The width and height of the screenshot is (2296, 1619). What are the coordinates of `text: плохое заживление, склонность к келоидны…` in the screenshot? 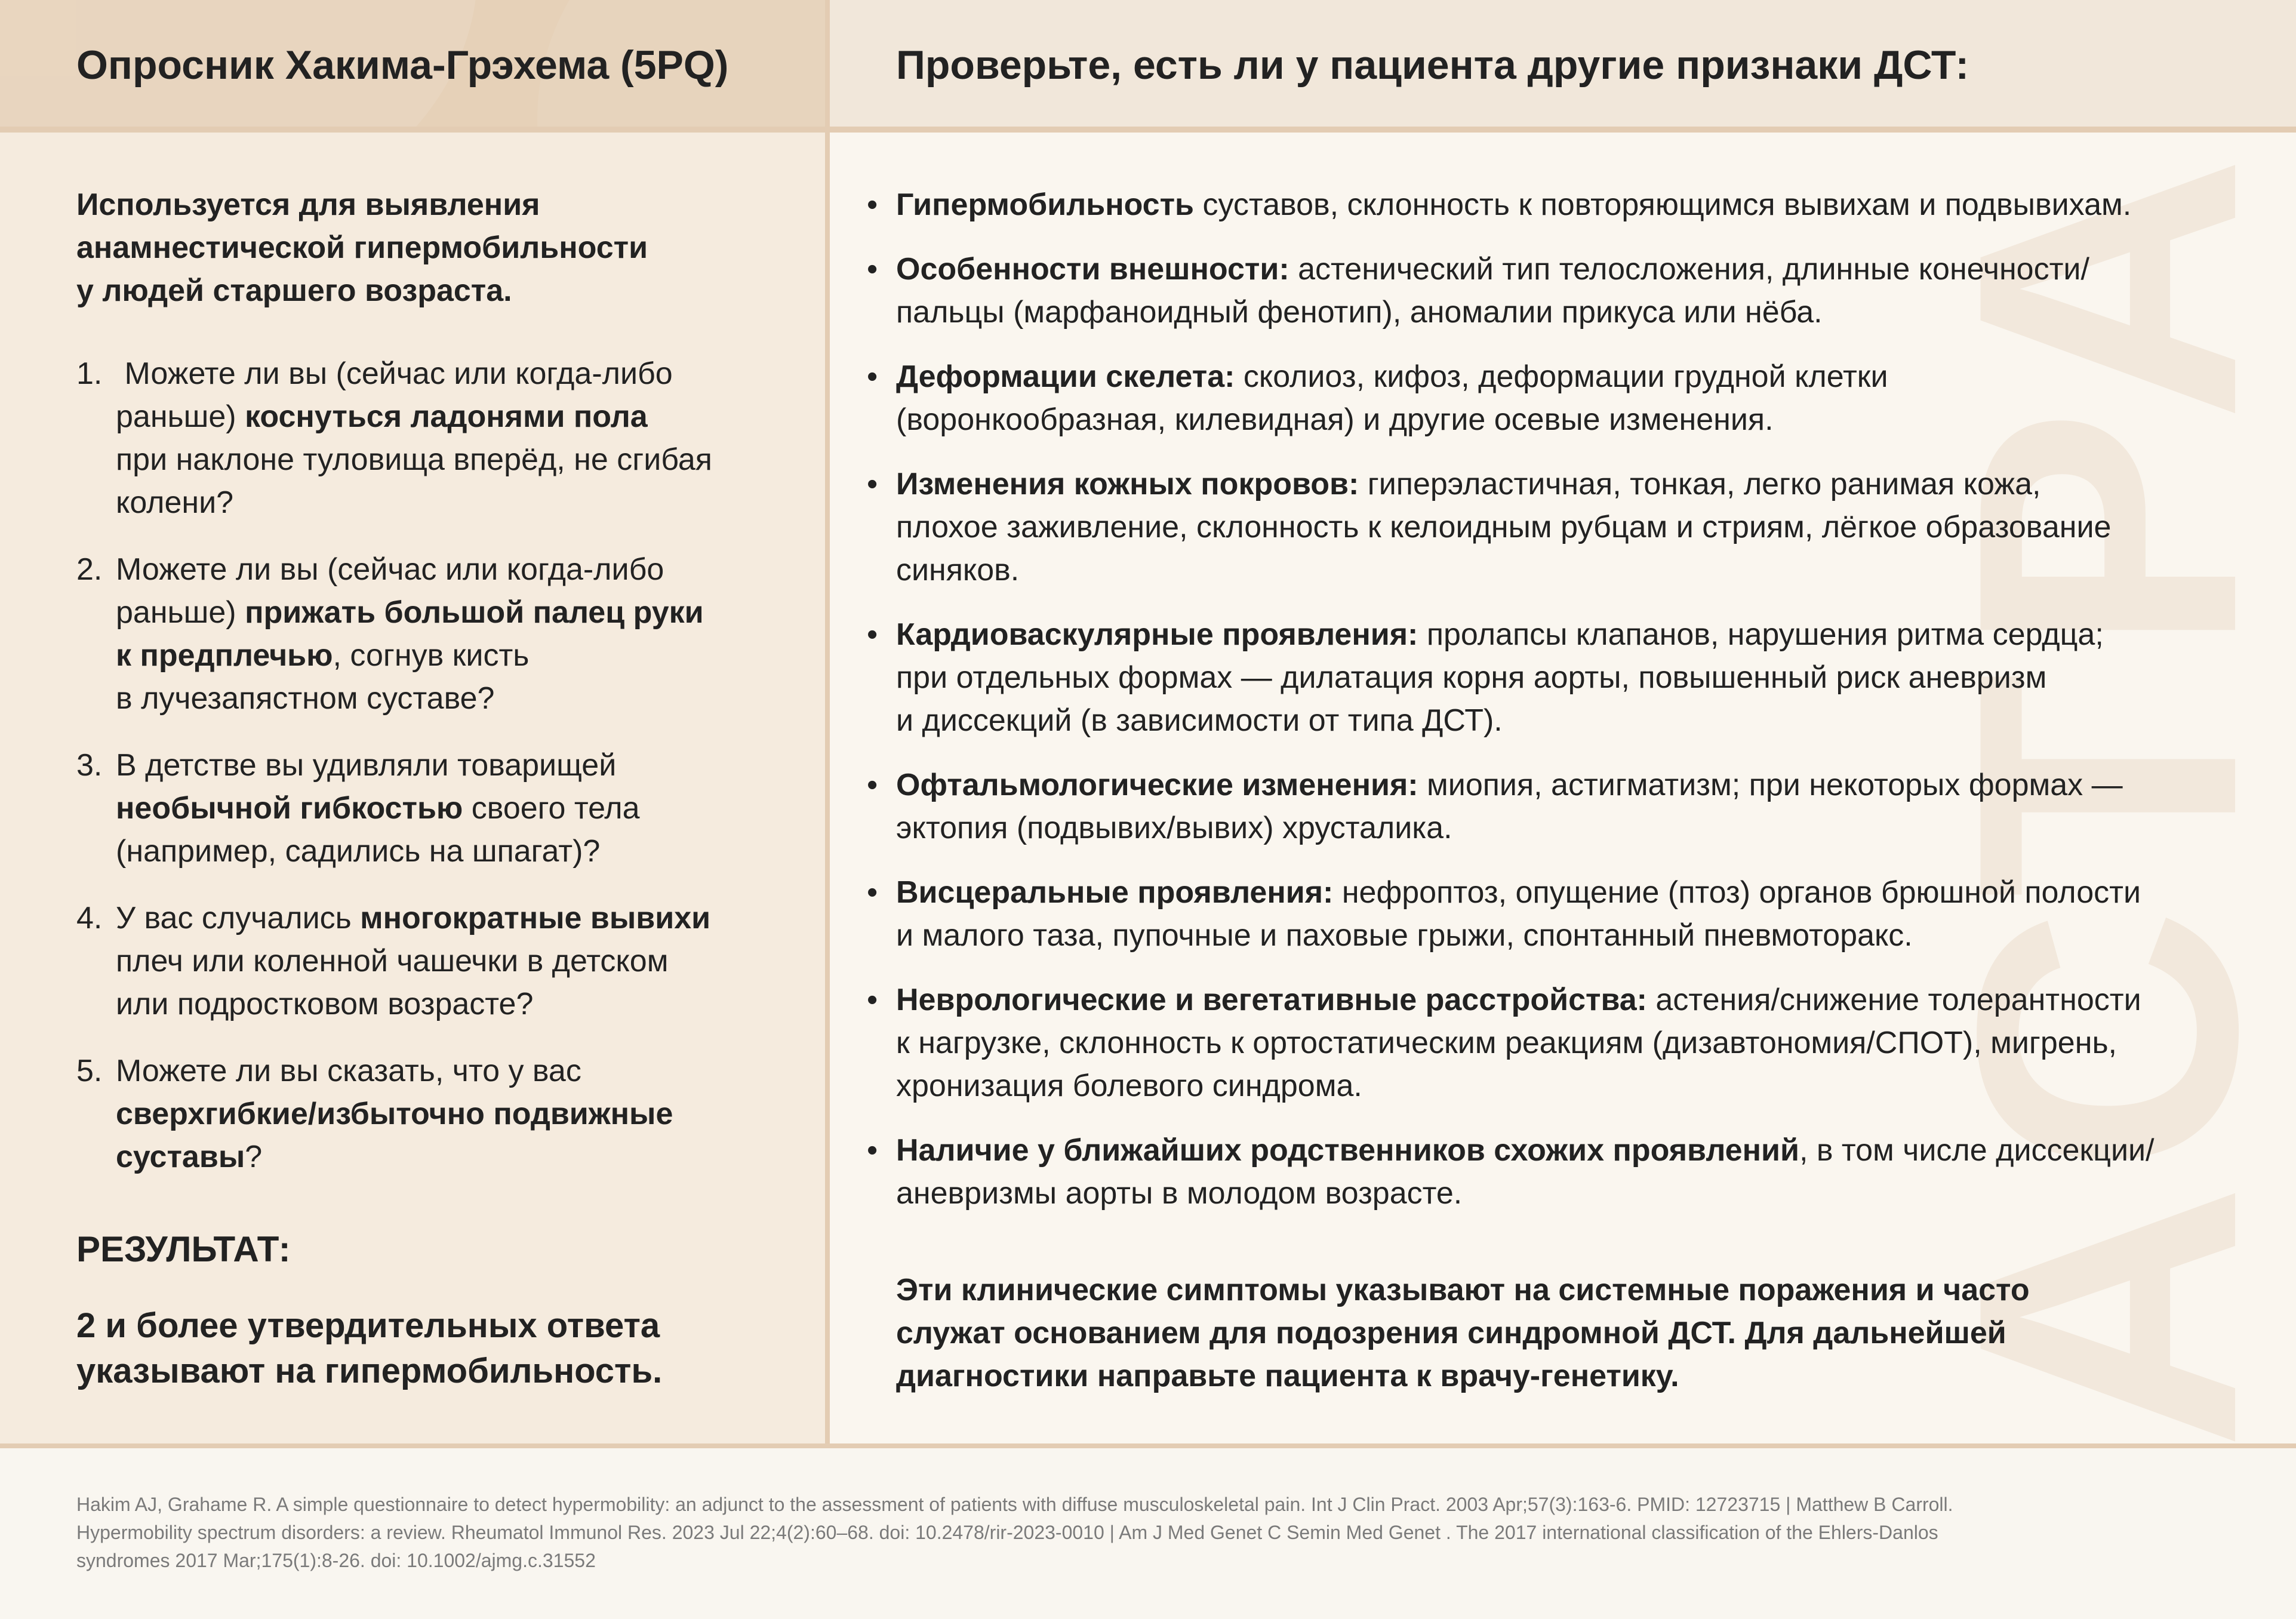 It's located at (1504, 527).